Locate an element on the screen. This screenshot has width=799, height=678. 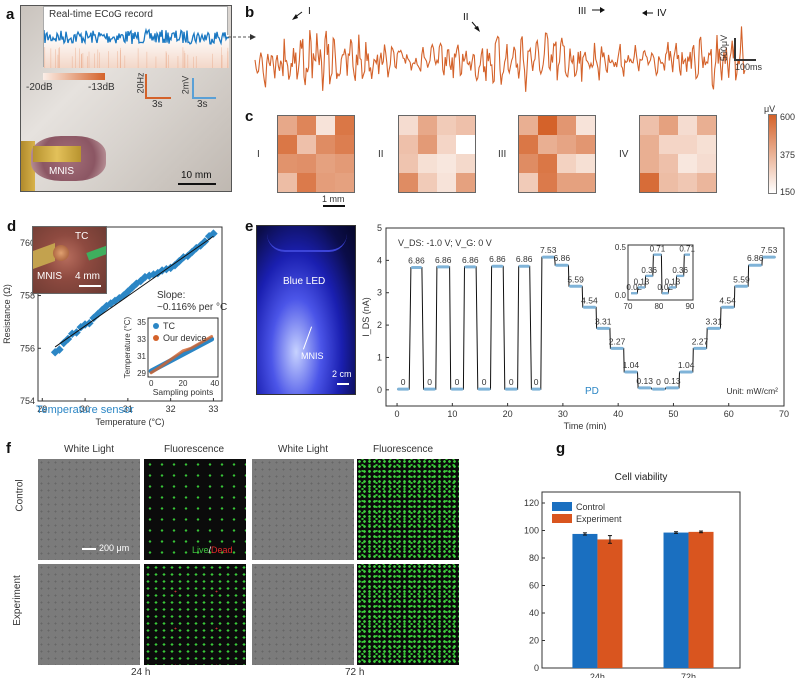
micrograph-control-fl-24h: Live/Dead is located at coordinates (195, 509).